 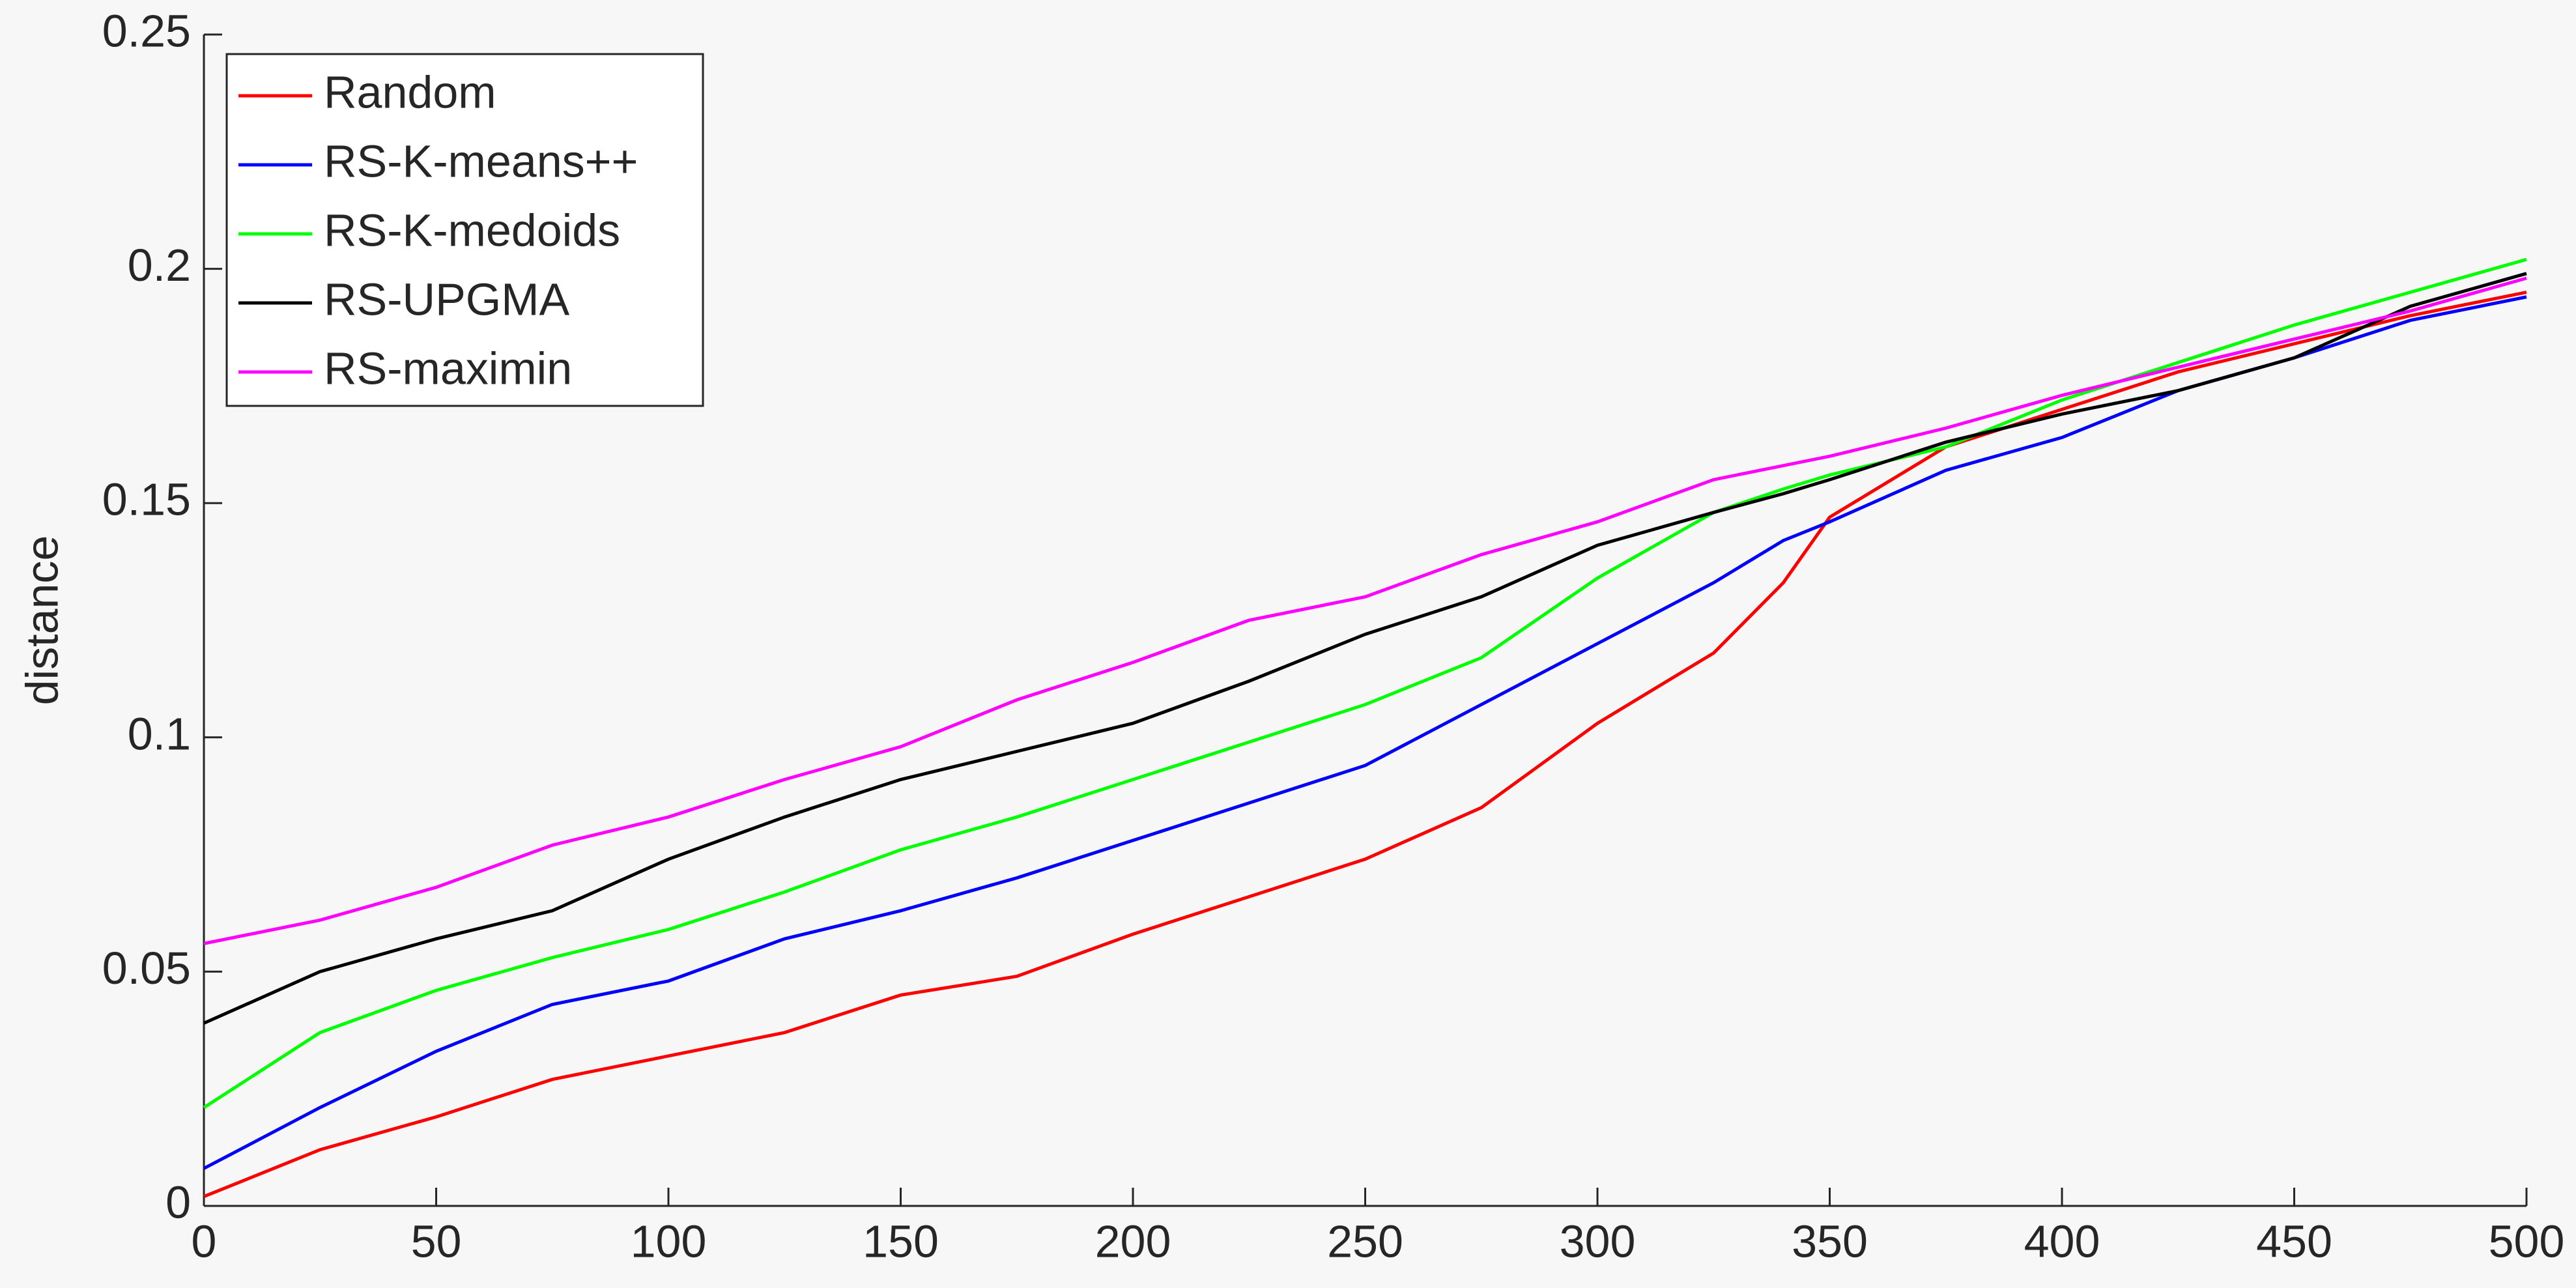 What do you see at coordinates (437, 1241) in the screenshot?
I see `x-tick-label: 50` at bounding box center [437, 1241].